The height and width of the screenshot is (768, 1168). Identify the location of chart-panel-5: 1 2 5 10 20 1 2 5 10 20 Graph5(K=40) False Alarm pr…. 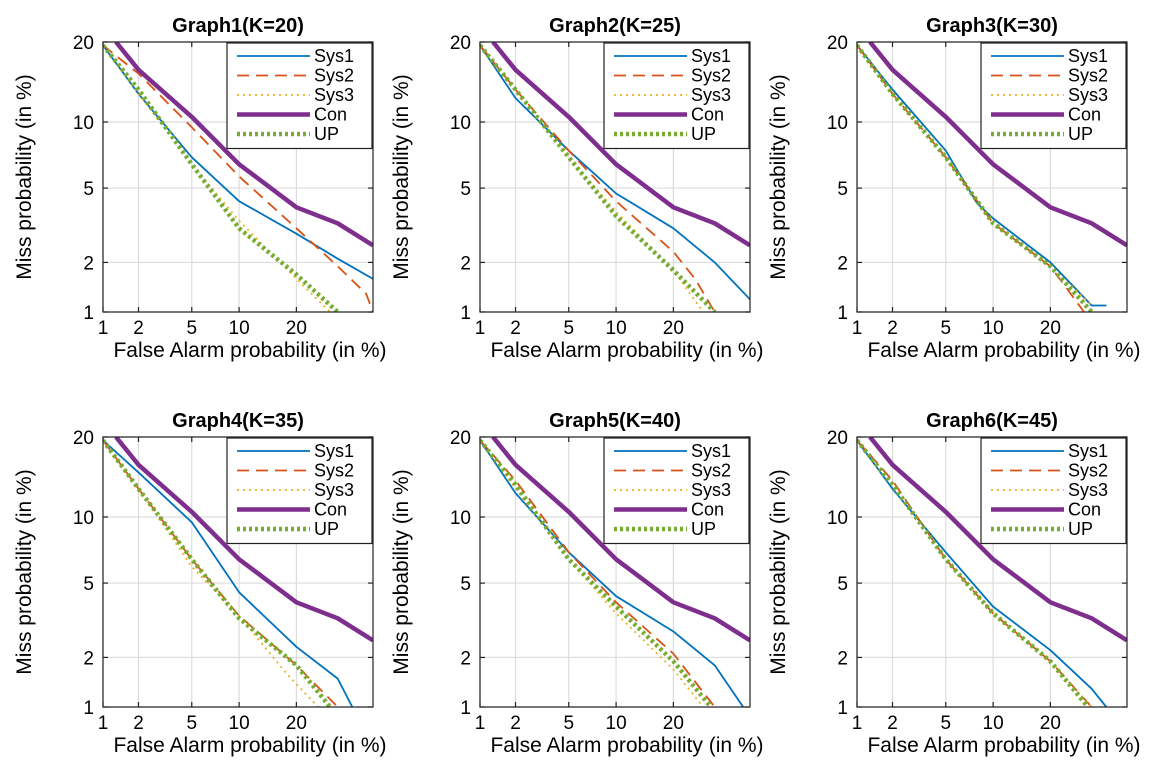
(577, 583).